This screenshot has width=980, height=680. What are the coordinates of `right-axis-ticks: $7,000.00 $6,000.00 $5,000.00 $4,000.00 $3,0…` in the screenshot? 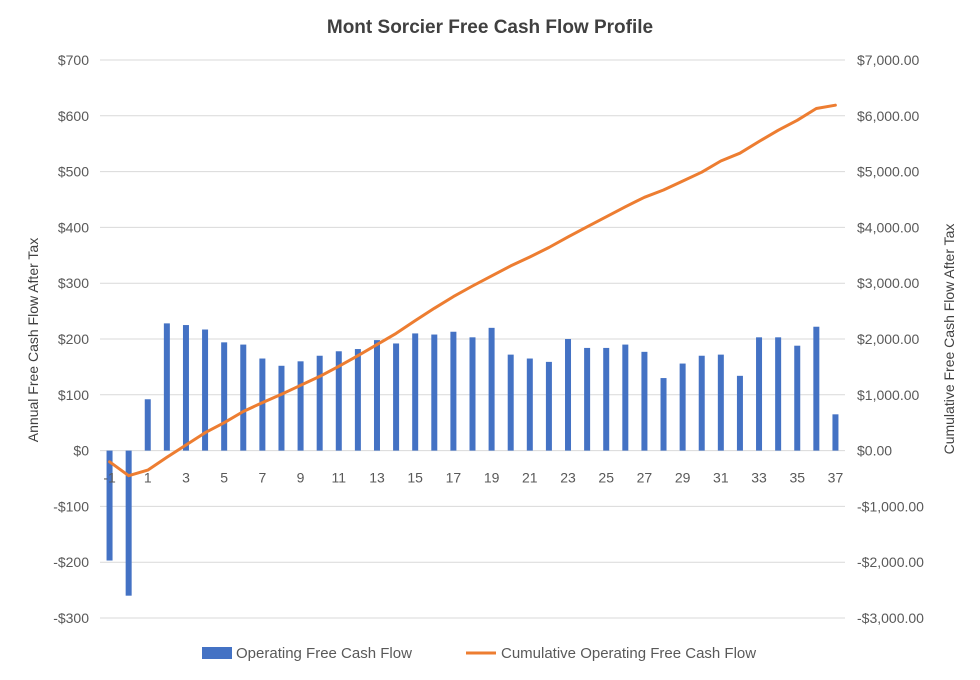 It's located at (890, 339).